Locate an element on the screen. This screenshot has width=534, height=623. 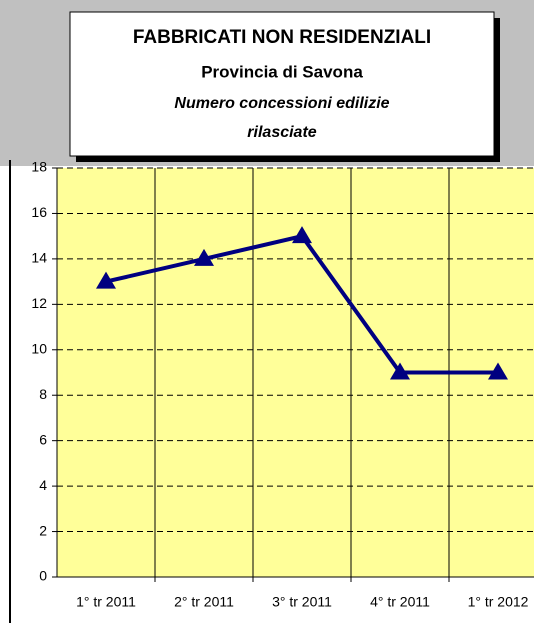
y-tick-label: 16 is located at coordinates (39, 212).